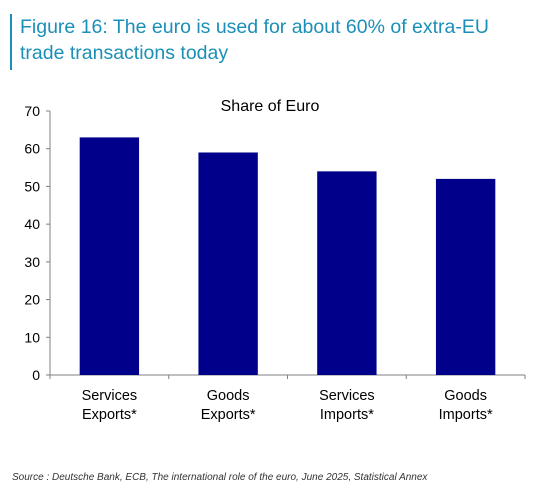 Image resolution: width=540 pixels, height=502 pixels. I want to click on y-tick-label: 10, so click(32, 337).